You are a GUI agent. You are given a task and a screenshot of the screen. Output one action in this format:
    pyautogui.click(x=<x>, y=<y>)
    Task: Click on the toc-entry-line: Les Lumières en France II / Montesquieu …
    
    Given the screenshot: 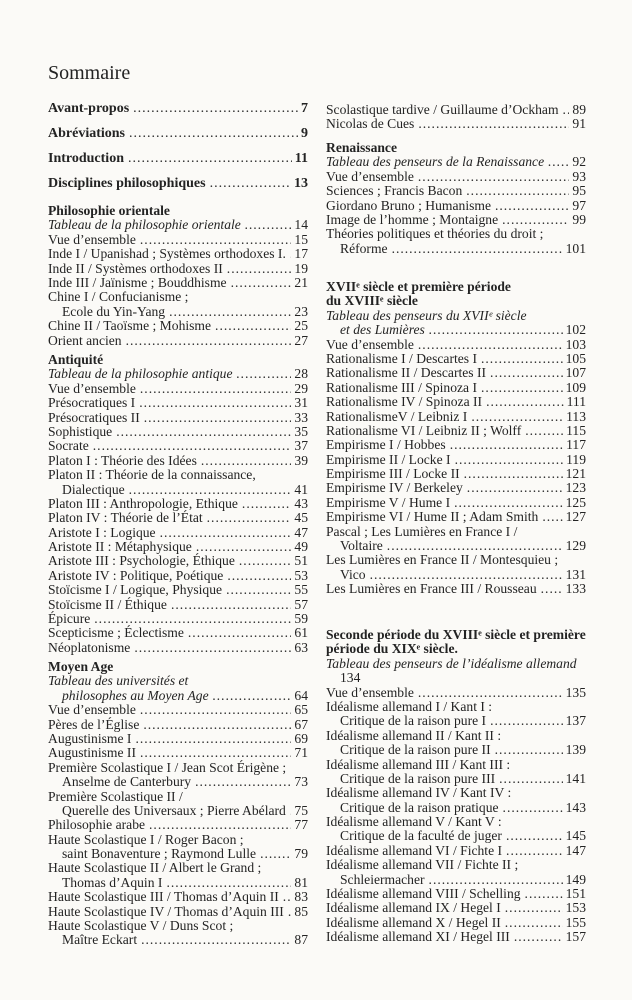 What is the action you would take?
    pyautogui.click(x=456, y=560)
    